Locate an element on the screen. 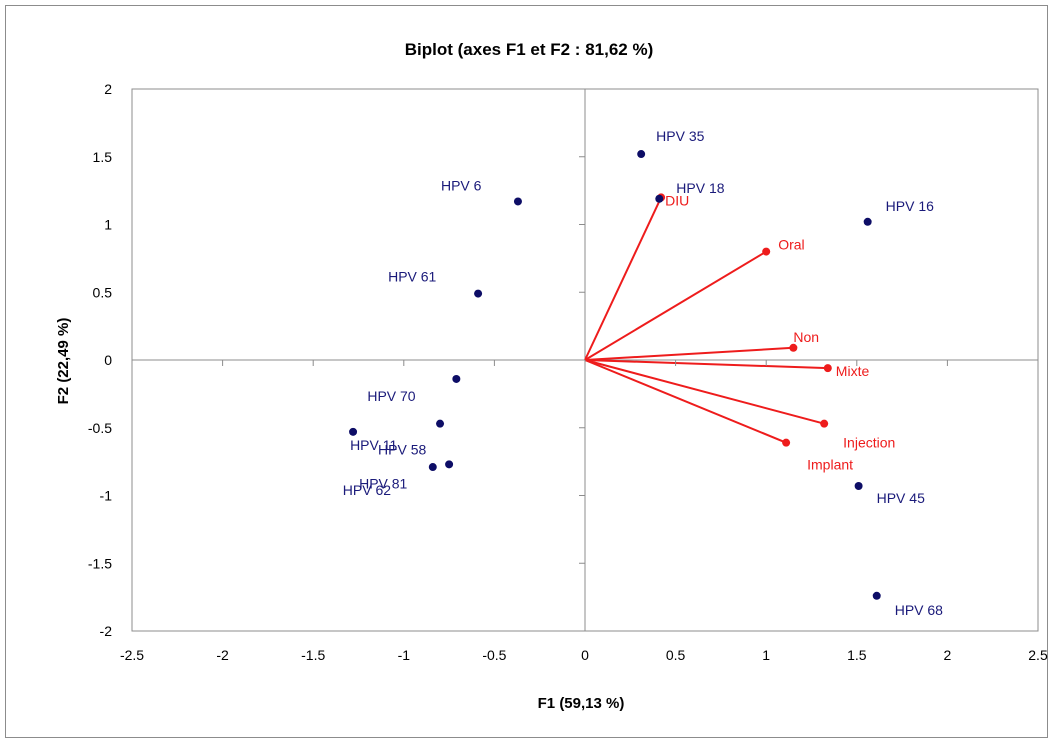  x-tick-label: 0.5 is located at coordinates (676, 655).